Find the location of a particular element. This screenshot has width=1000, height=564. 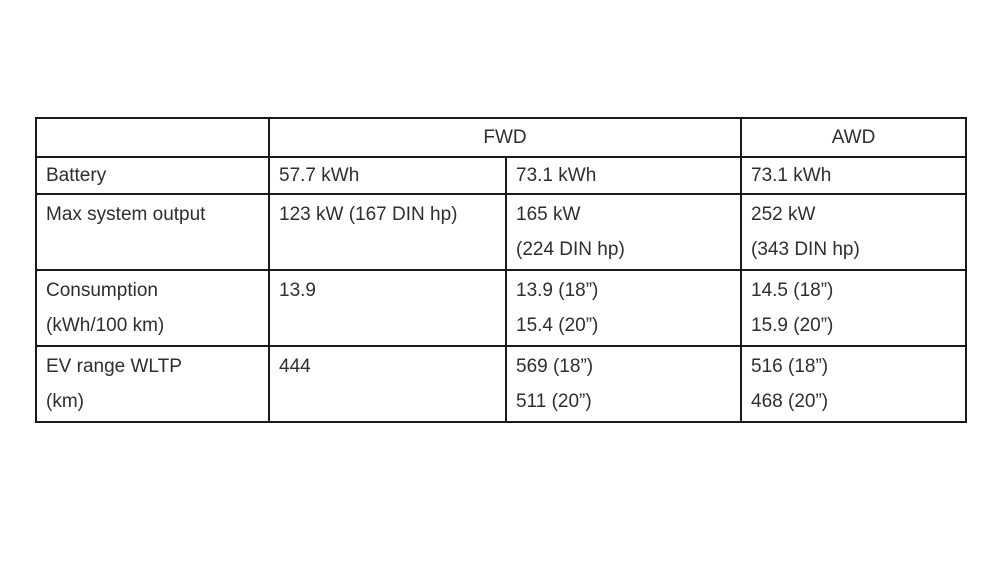

cell-range-fwd-large: 569 (18”) 511 (20”) is located at coordinates (623, 384).